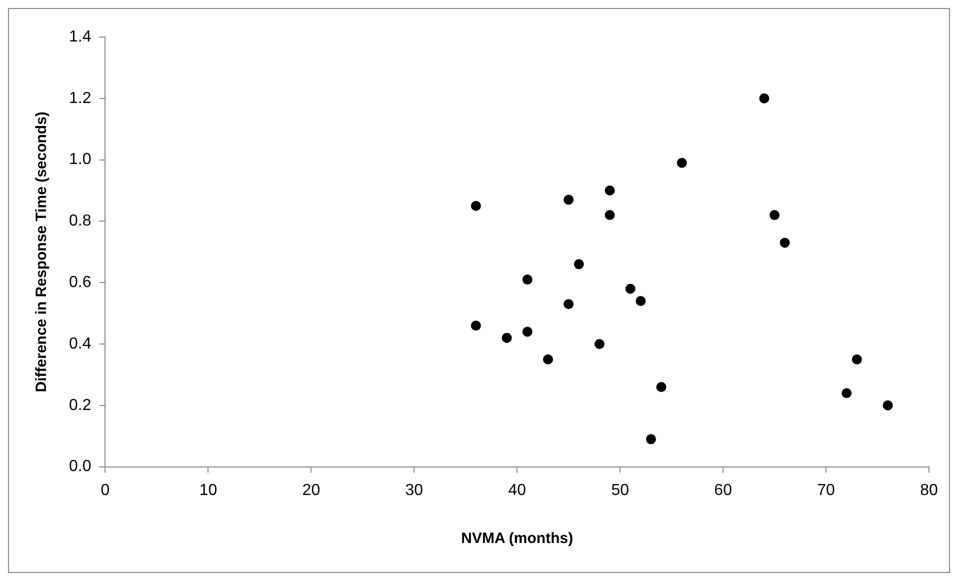 The width and height of the screenshot is (958, 581). What do you see at coordinates (80, 467) in the screenshot?
I see `y-tick-label: 0.0` at bounding box center [80, 467].